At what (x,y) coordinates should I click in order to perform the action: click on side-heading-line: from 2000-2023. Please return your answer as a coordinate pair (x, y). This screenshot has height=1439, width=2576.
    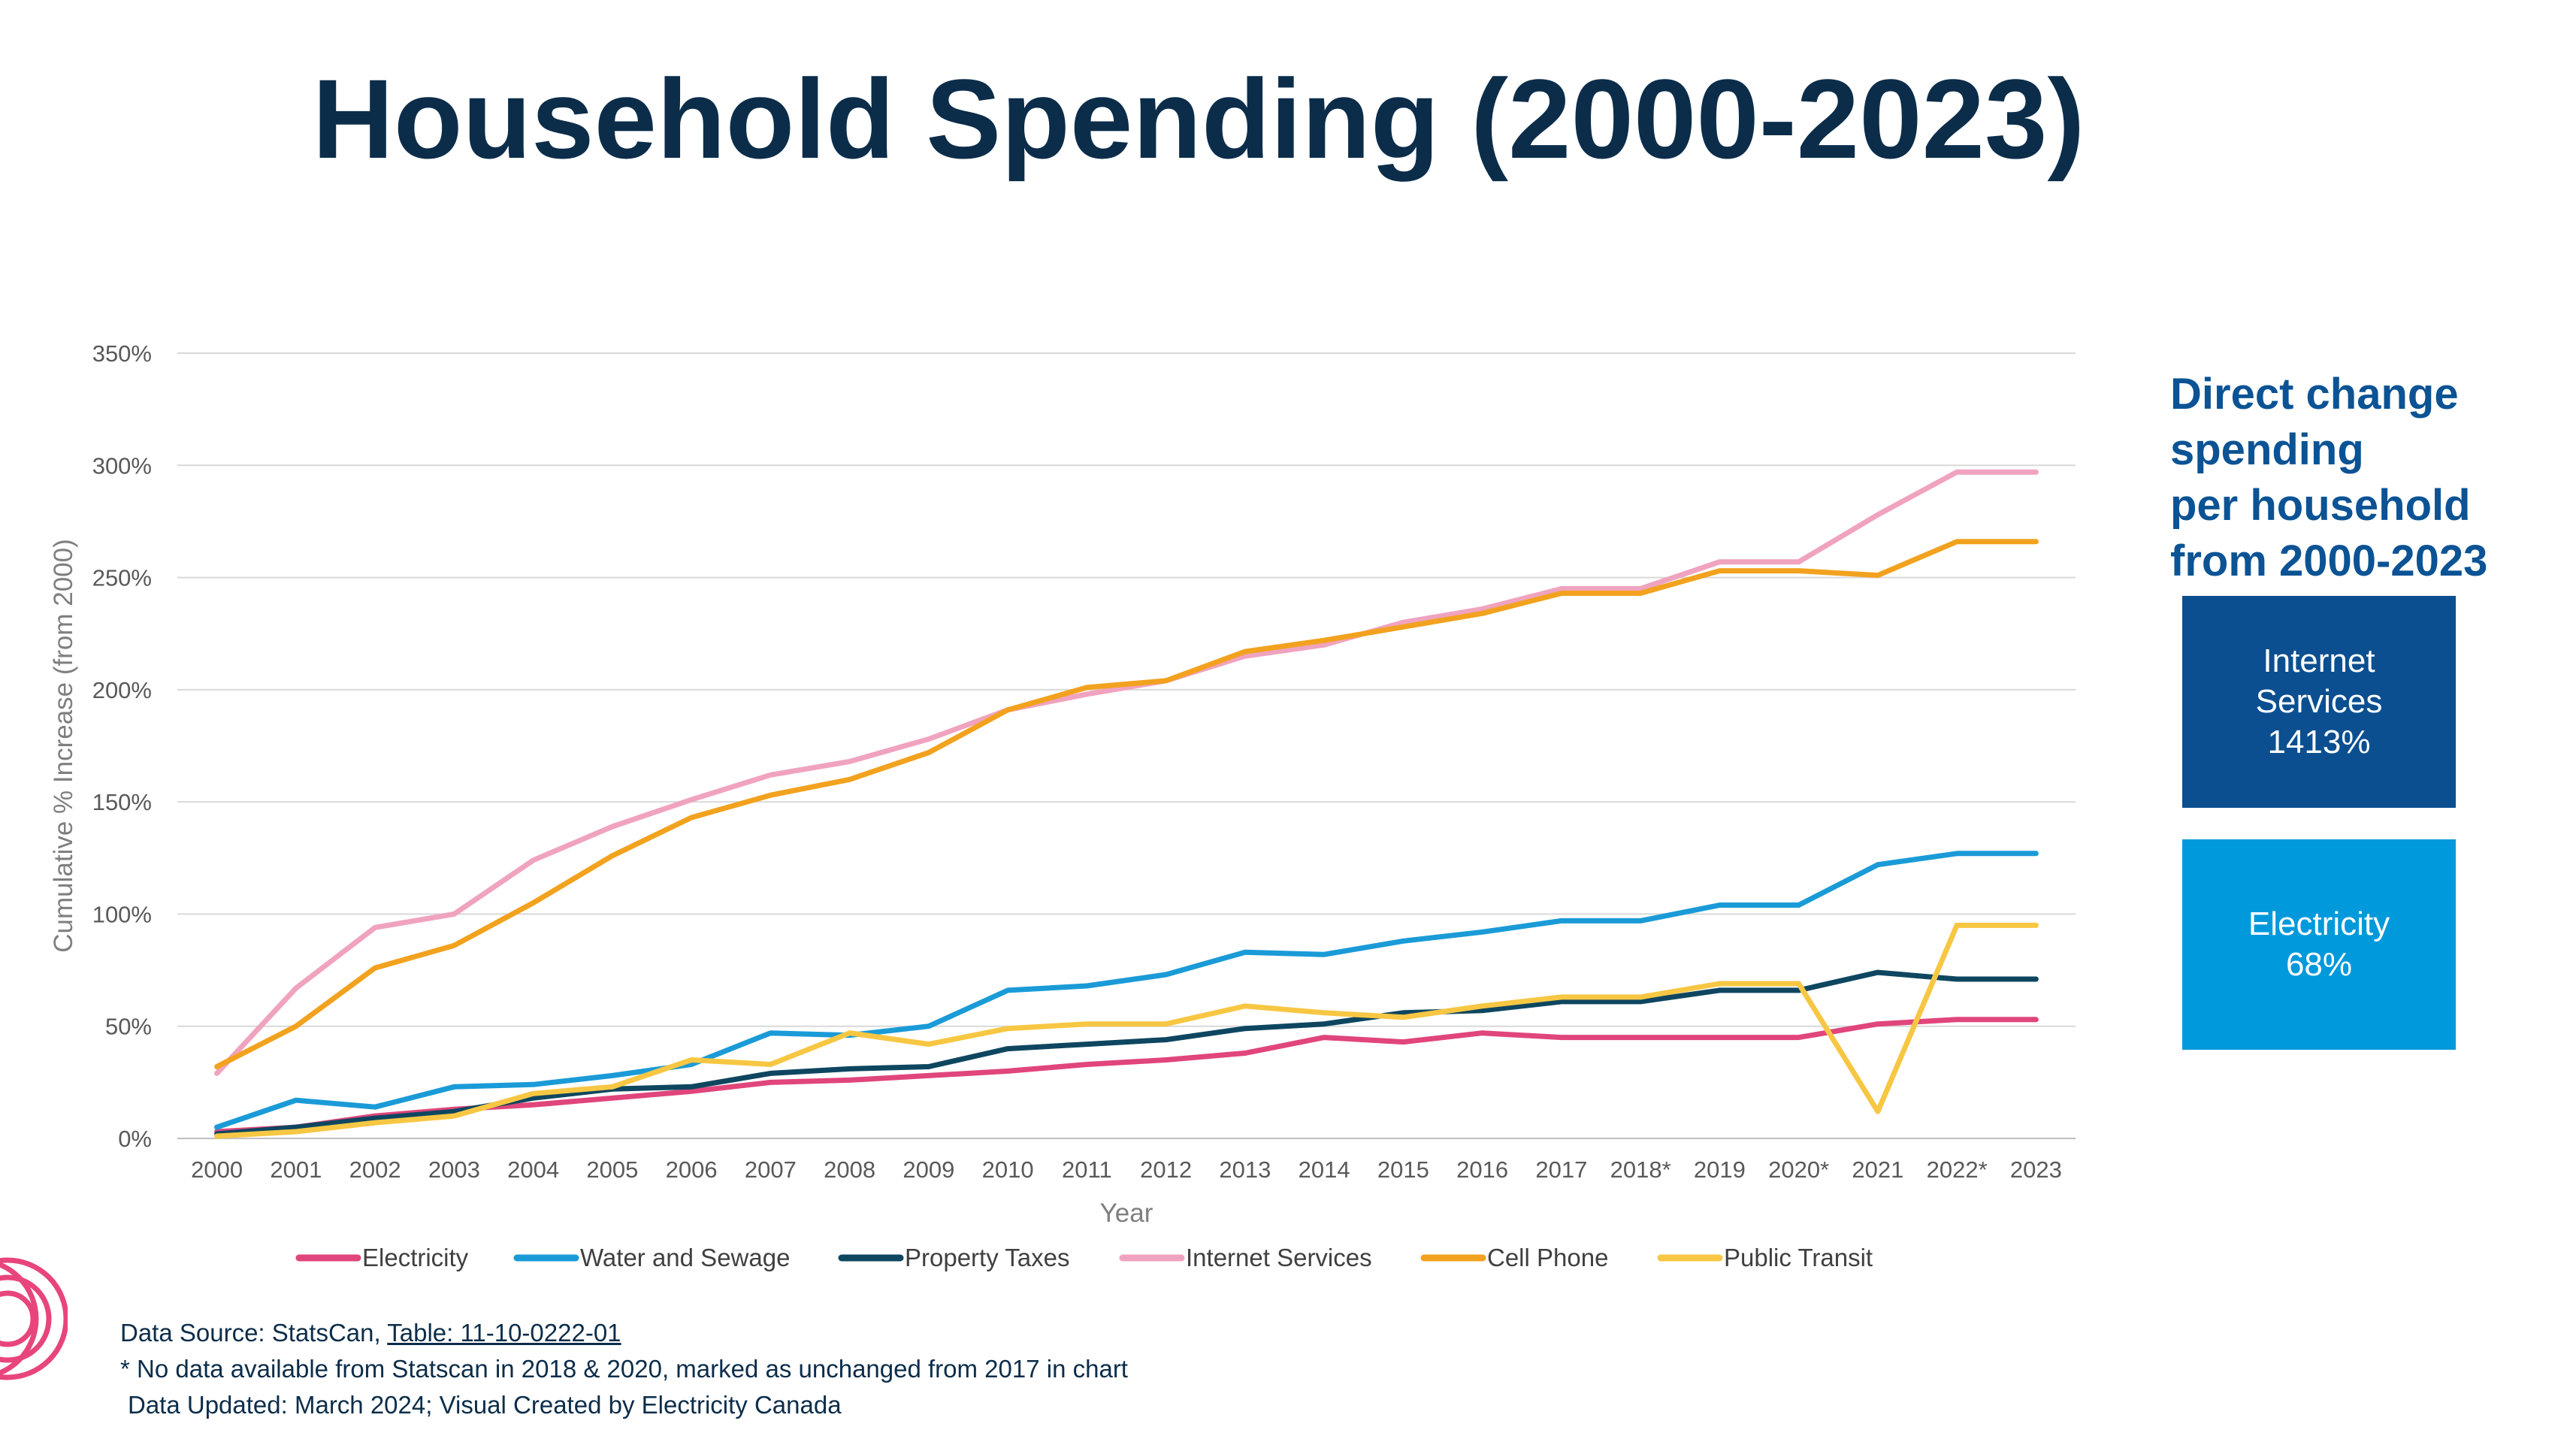
    Looking at the image, I should click on (2329, 561).